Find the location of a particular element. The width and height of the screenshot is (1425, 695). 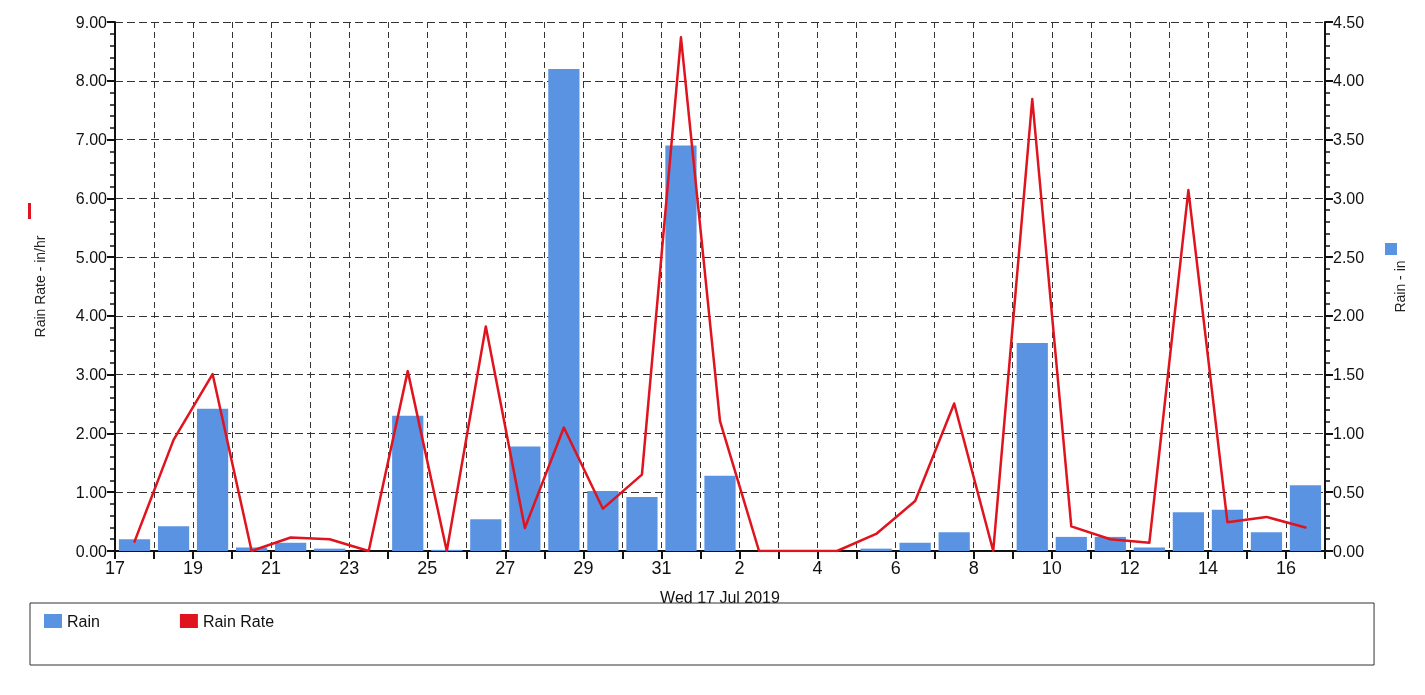

x-tick-label: 2 is located at coordinates (739, 568).